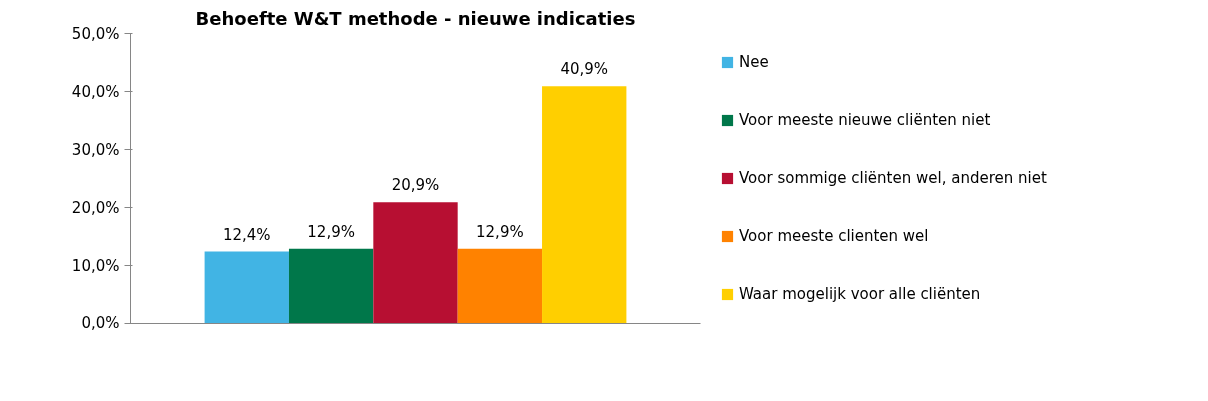 The image size is (1208, 401). What do you see at coordinates (95, 265) in the screenshot?
I see `y-tick-label: 10,0%` at bounding box center [95, 265].